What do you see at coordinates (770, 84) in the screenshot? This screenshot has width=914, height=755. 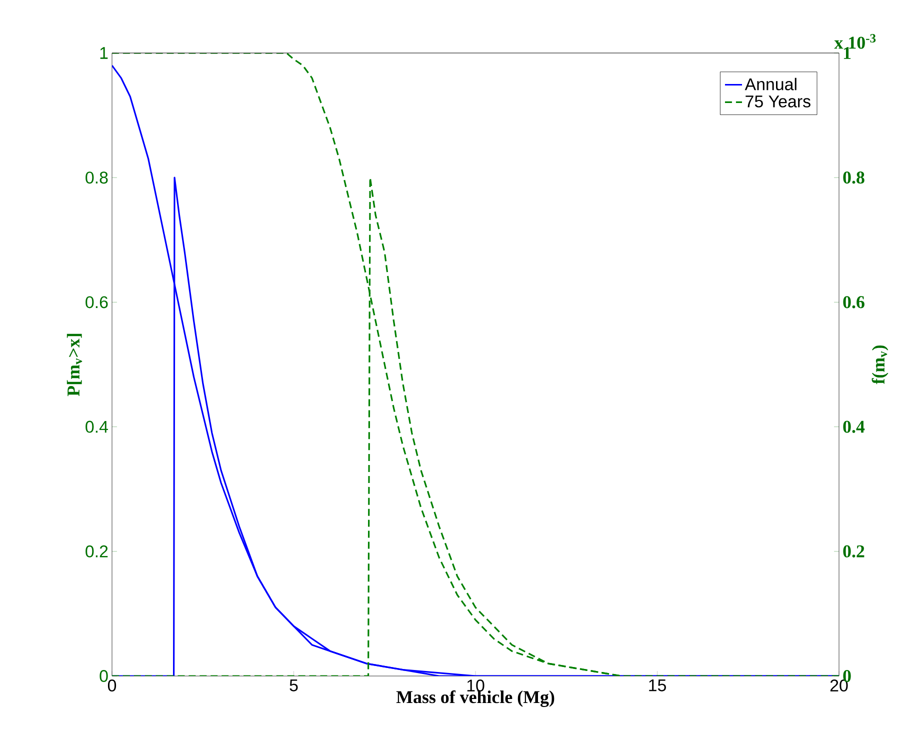 I see `legend-label: Annual` at bounding box center [770, 84].